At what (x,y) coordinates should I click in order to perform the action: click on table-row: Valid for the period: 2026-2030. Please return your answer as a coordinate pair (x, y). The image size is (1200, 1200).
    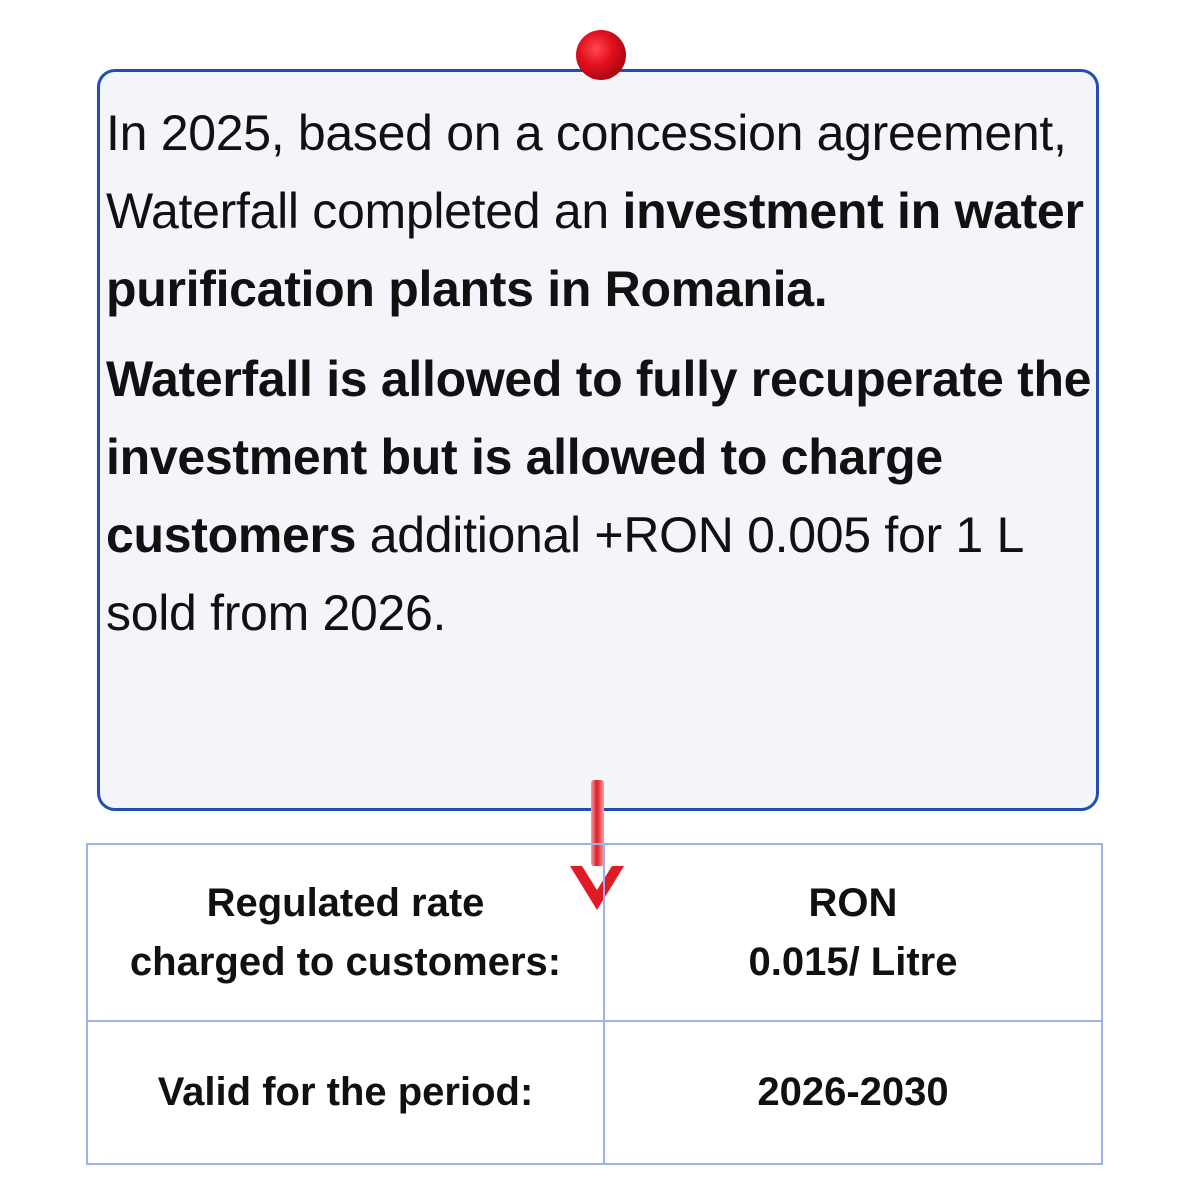
    Looking at the image, I should click on (594, 1092).